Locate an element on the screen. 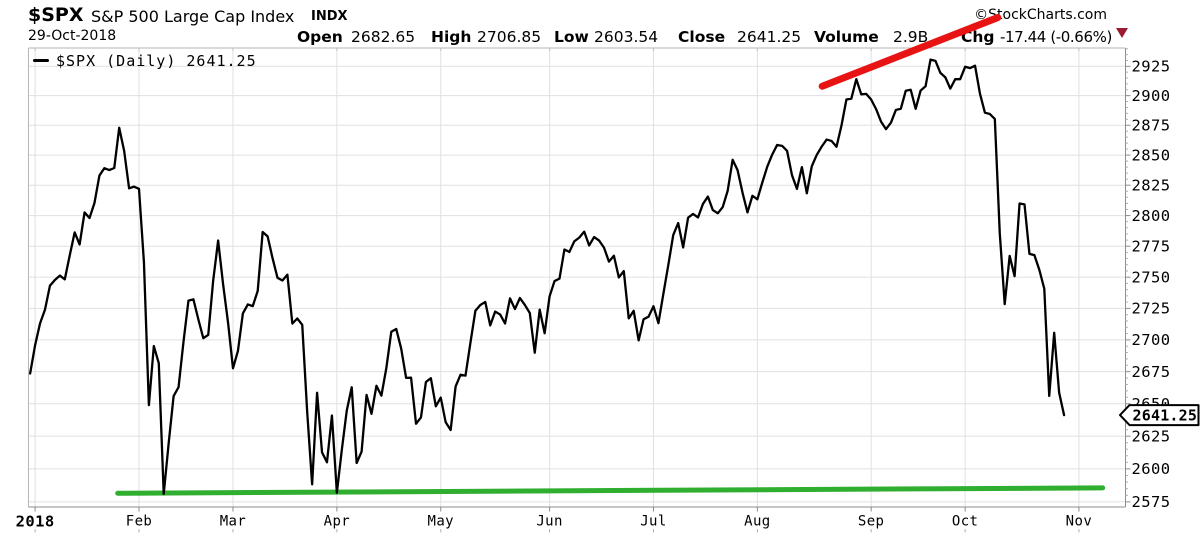 The image size is (1200, 535). y-tick-label: 2575 is located at coordinates (1151, 502).